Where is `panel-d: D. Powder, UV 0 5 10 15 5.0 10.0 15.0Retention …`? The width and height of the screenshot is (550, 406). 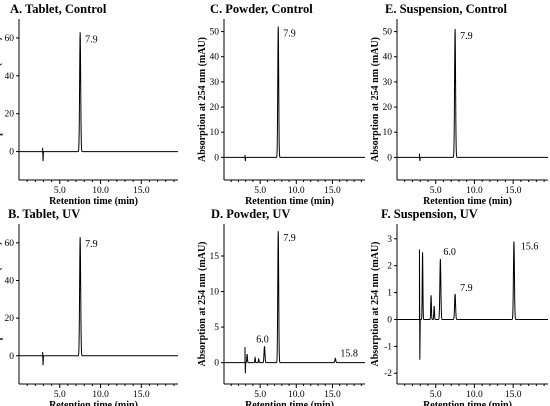 panel-d: D. Powder, UV 0 5 10 15 5.0 10.0 15.0Retention … is located at coordinates (281, 306).